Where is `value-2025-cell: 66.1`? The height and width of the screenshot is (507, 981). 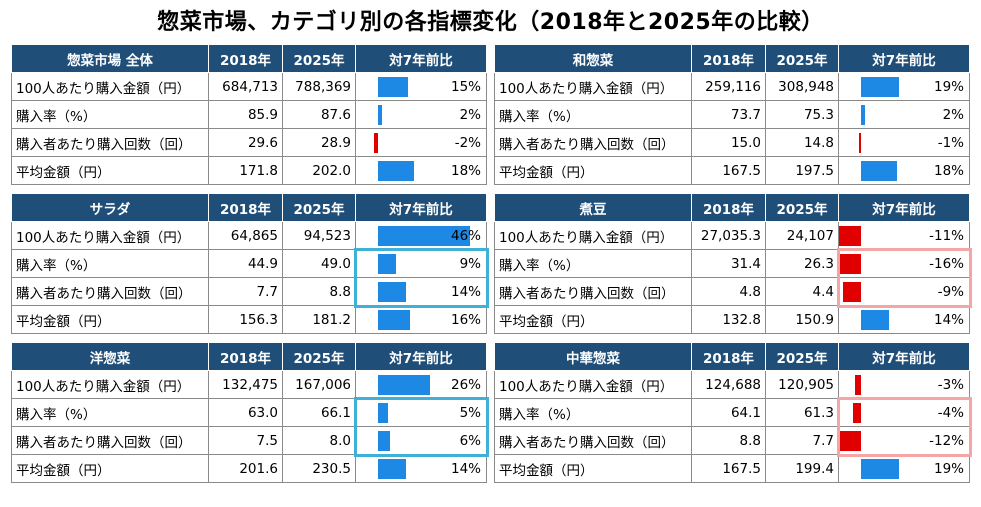
value-2025-cell: 66.1 is located at coordinates (319, 412).